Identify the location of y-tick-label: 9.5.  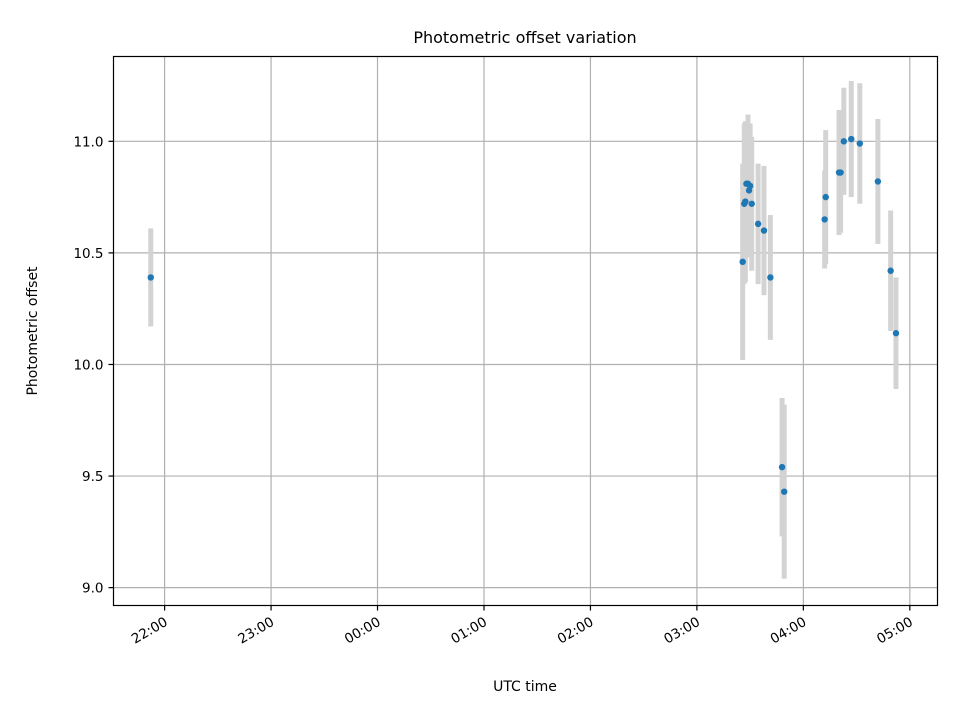
(92, 477).